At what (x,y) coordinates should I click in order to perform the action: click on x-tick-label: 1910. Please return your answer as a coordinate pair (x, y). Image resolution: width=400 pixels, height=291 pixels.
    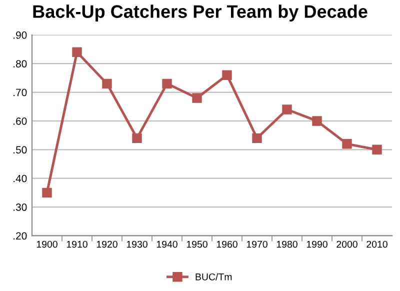
    Looking at the image, I should click on (77, 244).